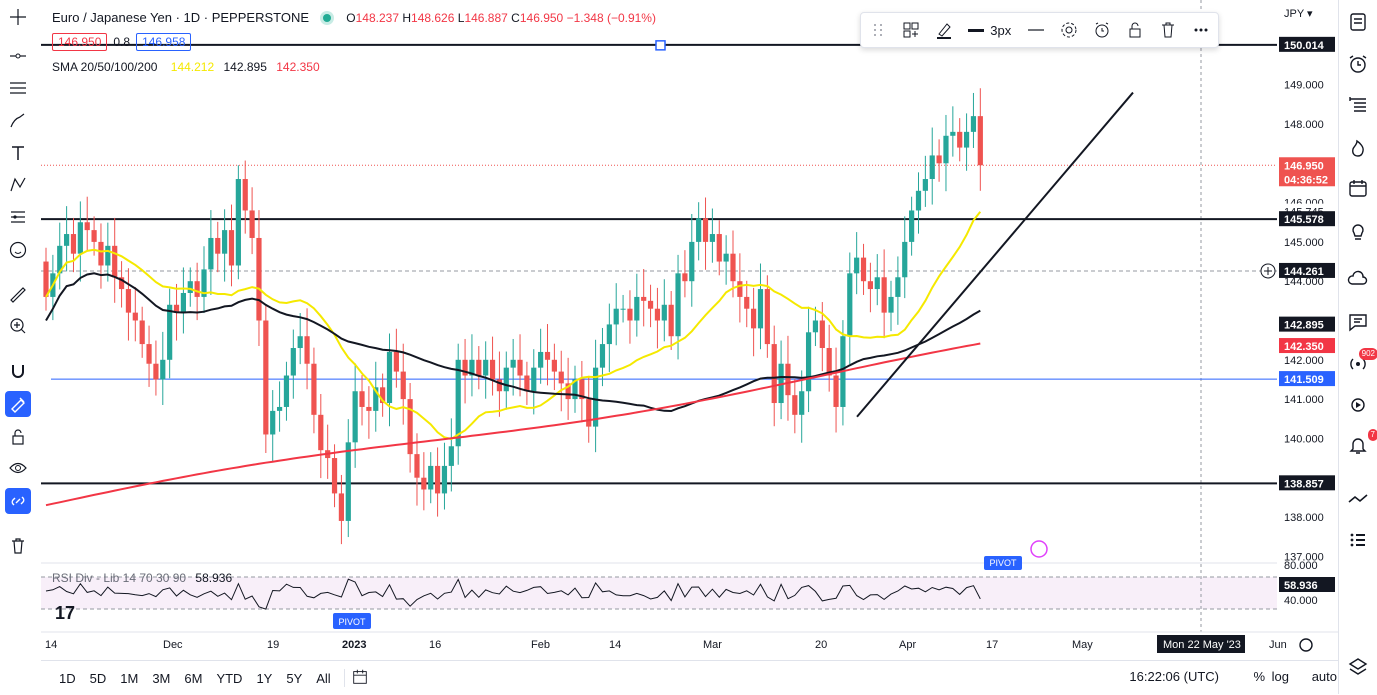 The height and width of the screenshot is (695, 1377). I want to click on price-label-text: 145.578, so click(1304, 220).